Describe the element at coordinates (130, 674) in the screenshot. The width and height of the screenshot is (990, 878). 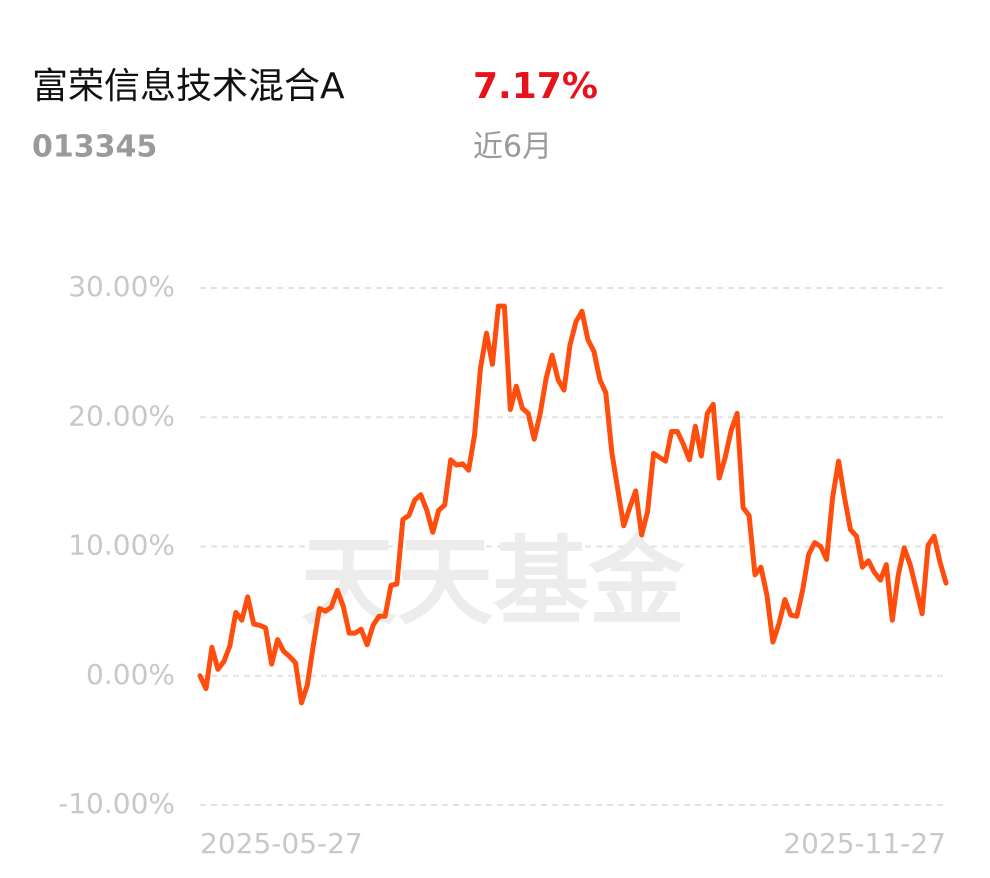
I see `y-tick-label: 0.00%` at that location.